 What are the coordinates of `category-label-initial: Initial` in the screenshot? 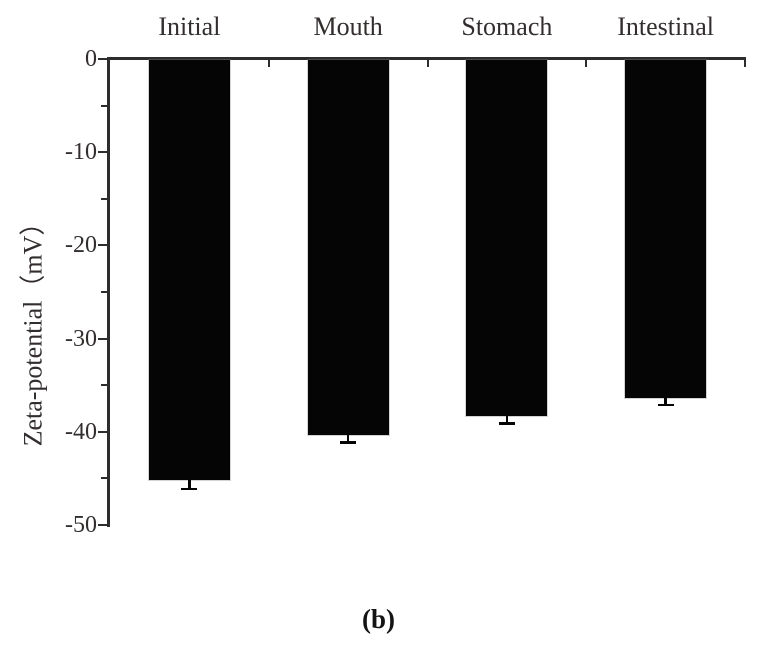 It's located at (189, 26).